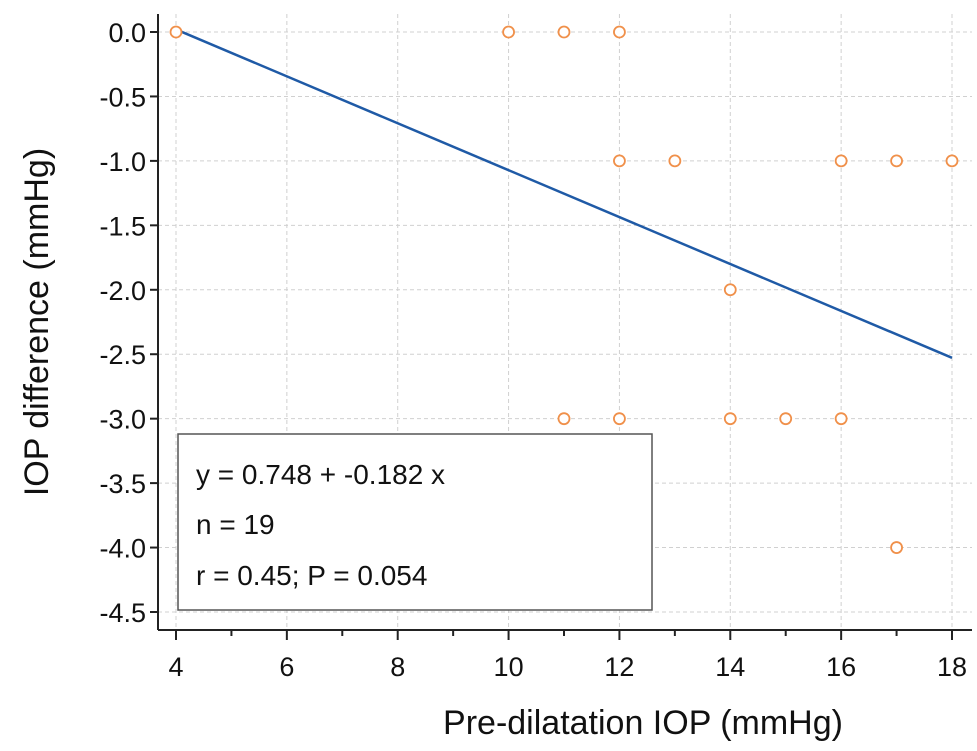 The image size is (977, 751). Describe the element at coordinates (37, 322) in the screenshot. I see `y-axis-title: IOP difference (mmHg)` at that location.